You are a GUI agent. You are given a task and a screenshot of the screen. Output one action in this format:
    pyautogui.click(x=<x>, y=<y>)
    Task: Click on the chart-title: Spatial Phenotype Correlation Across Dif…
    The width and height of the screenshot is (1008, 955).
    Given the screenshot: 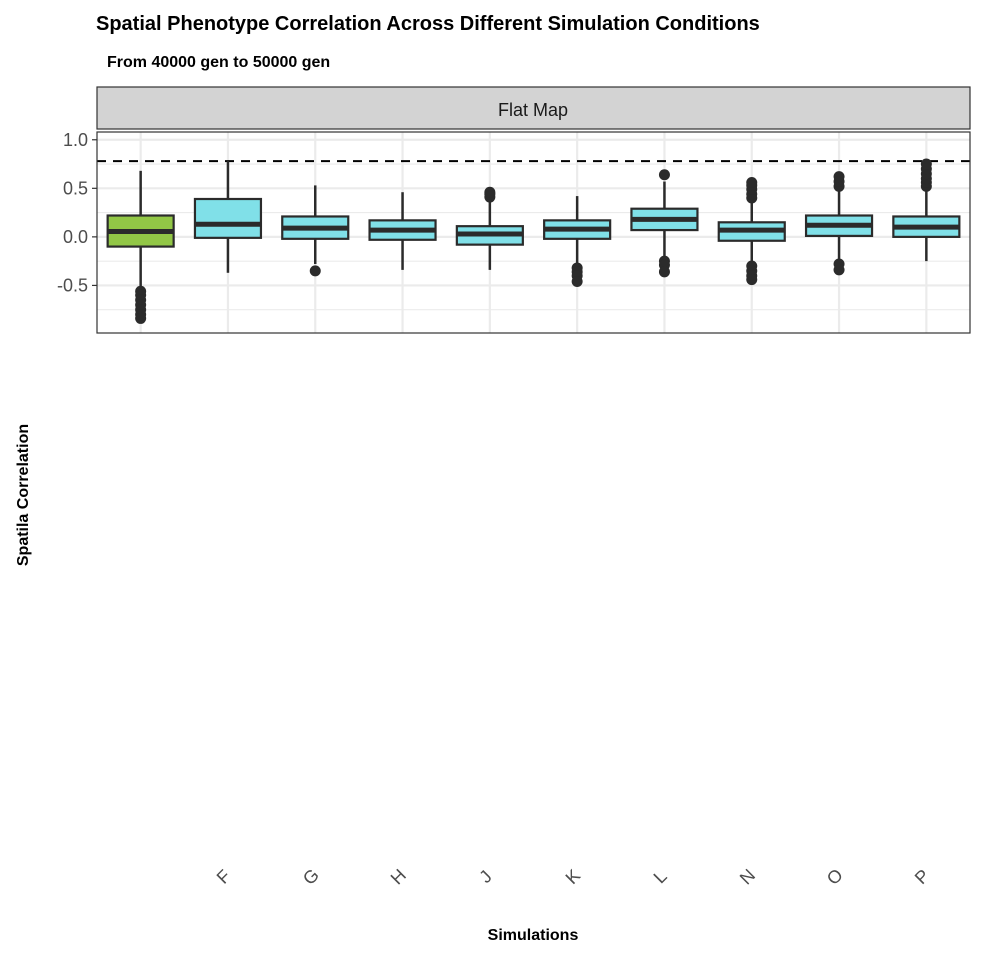 What is the action you would take?
    pyautogui.click(x=428, y=24)
    